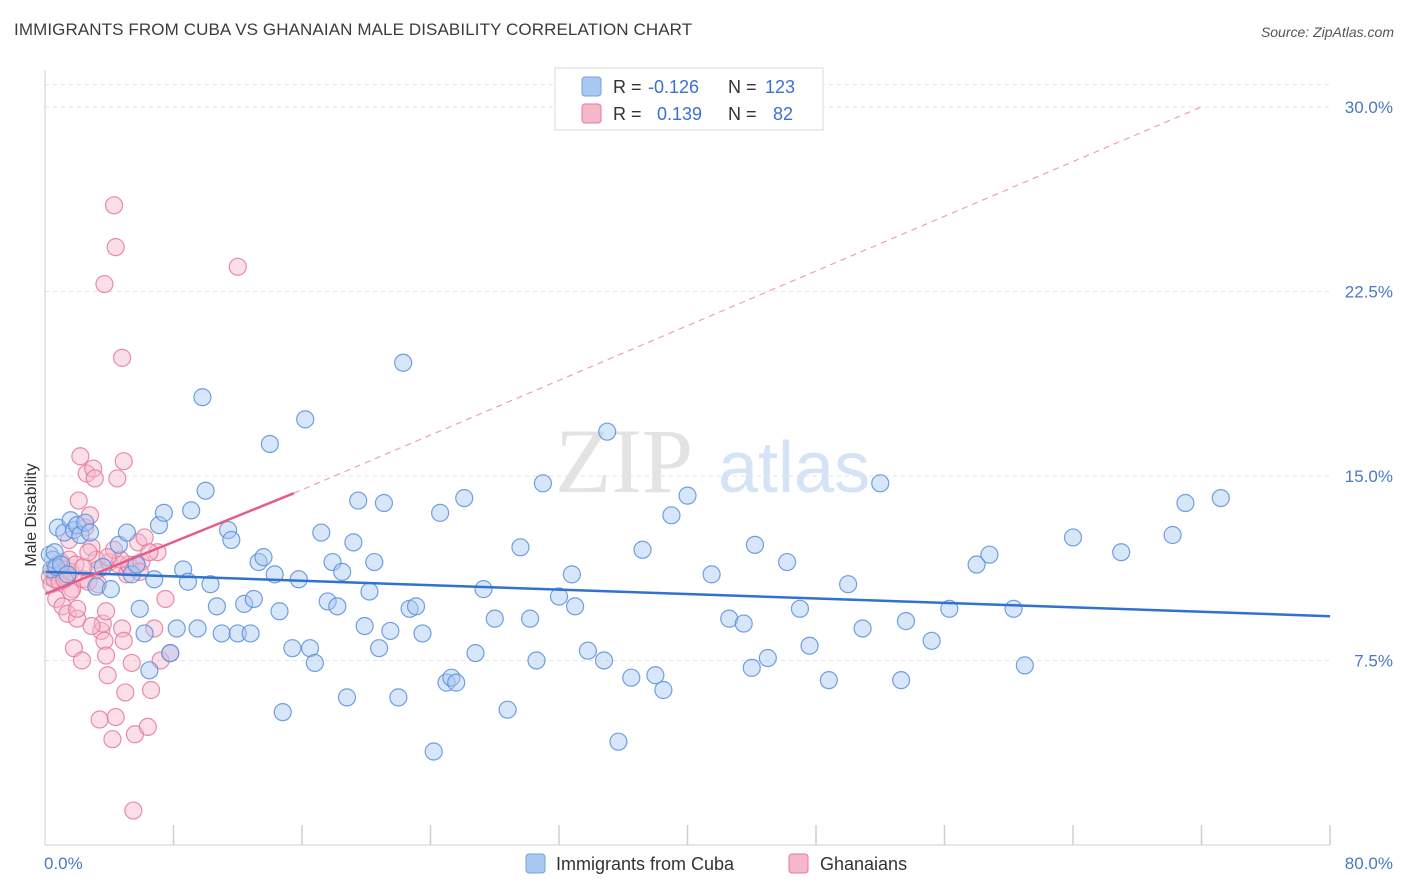 This screenshot has height=892, width=1406. I want to click on watermark-zip: ZIP, so click(624, 461).